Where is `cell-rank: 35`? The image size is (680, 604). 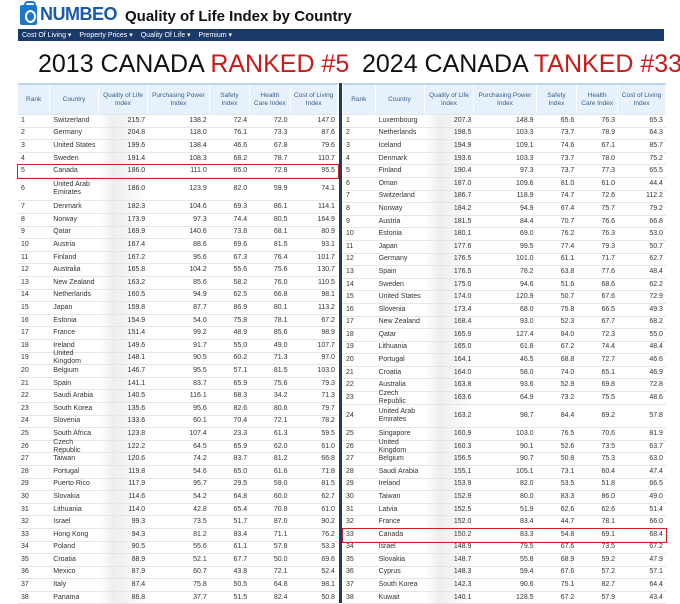 cell-rank: 35 is located at coordinates (25, 559).